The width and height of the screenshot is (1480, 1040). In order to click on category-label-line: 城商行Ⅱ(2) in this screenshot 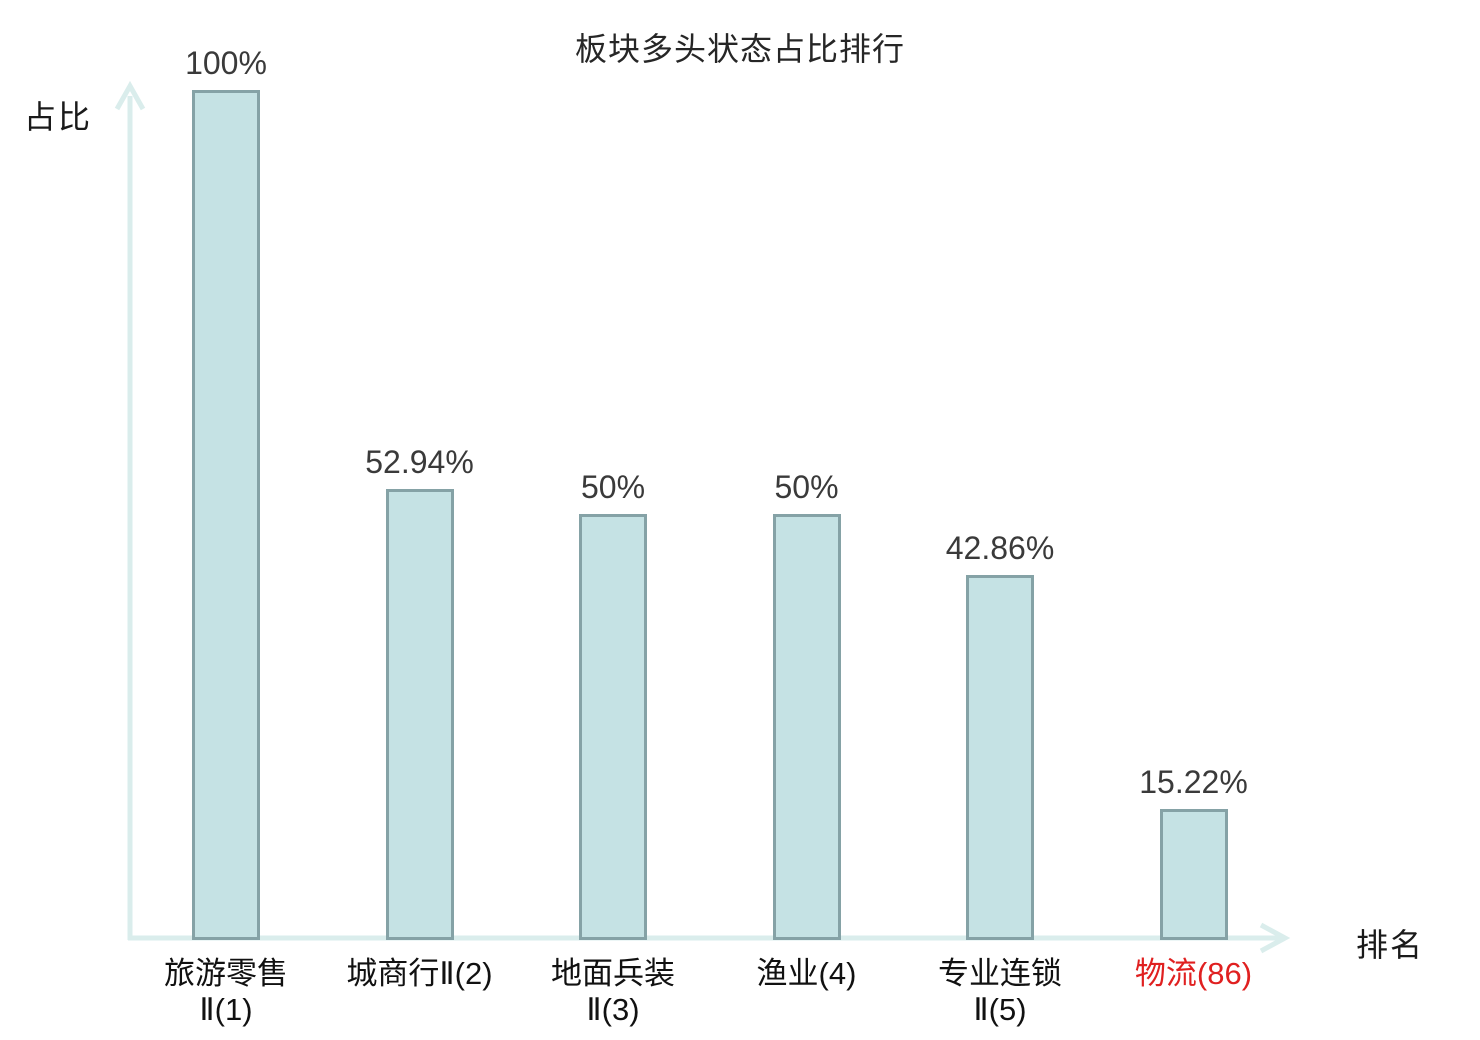, I will do `click(419, 973)`.